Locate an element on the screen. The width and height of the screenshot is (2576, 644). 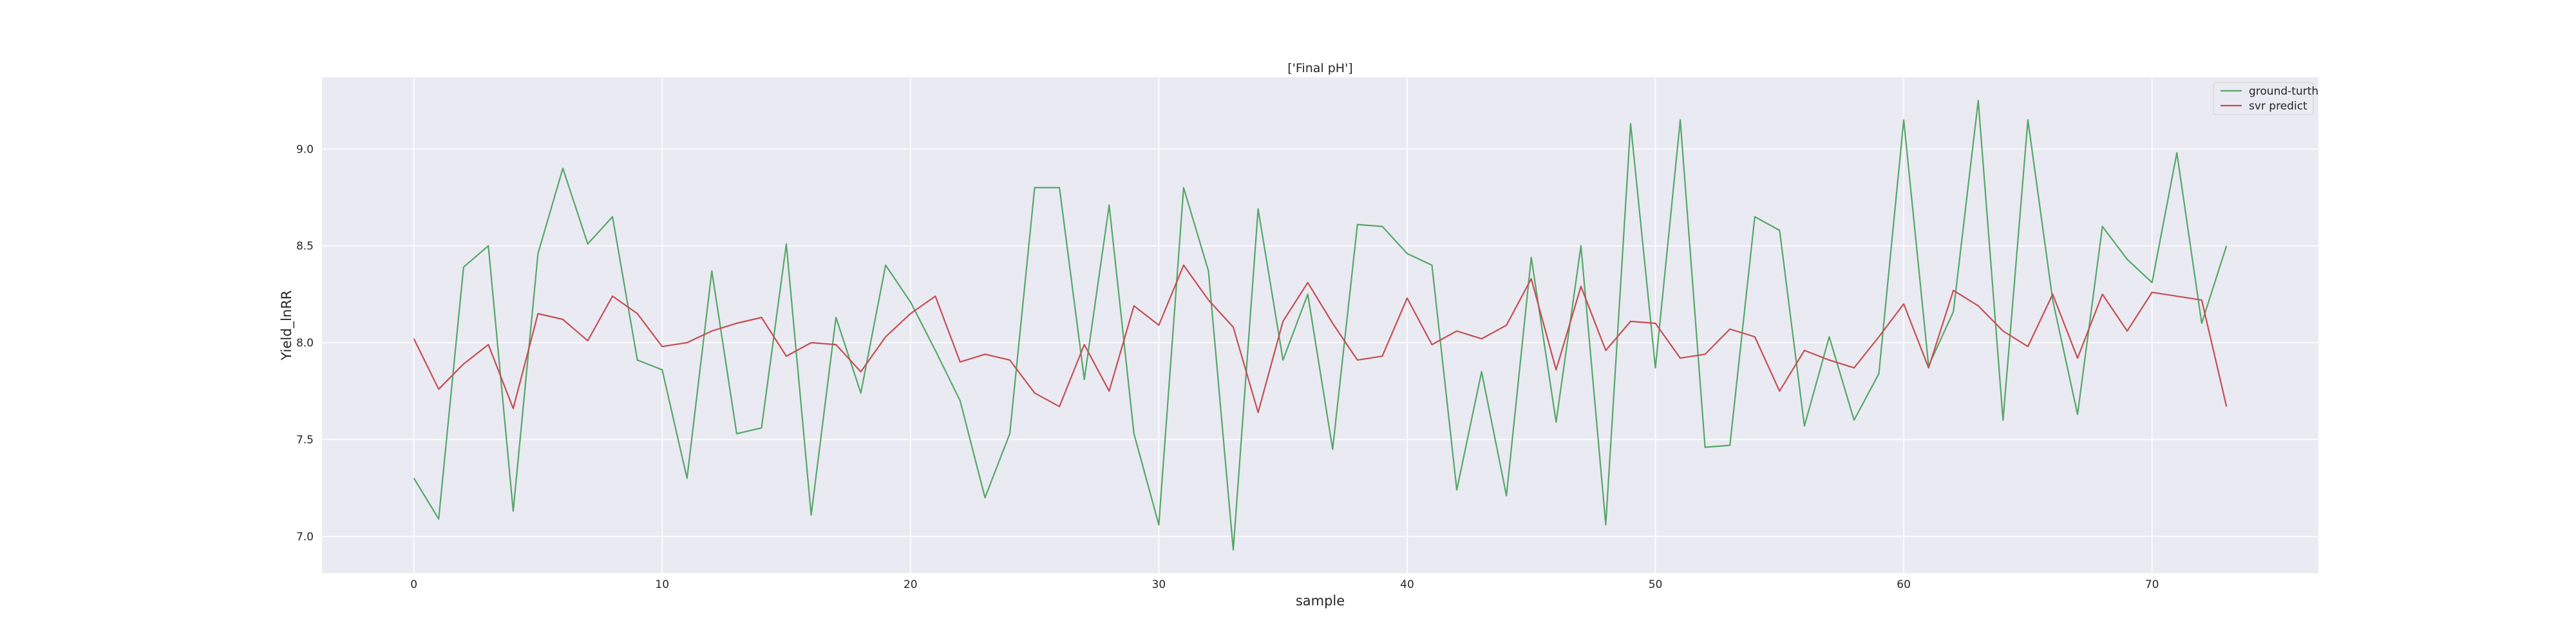
legend-label-ground-turth: ground-turth is located at coordinates (2283, 92).